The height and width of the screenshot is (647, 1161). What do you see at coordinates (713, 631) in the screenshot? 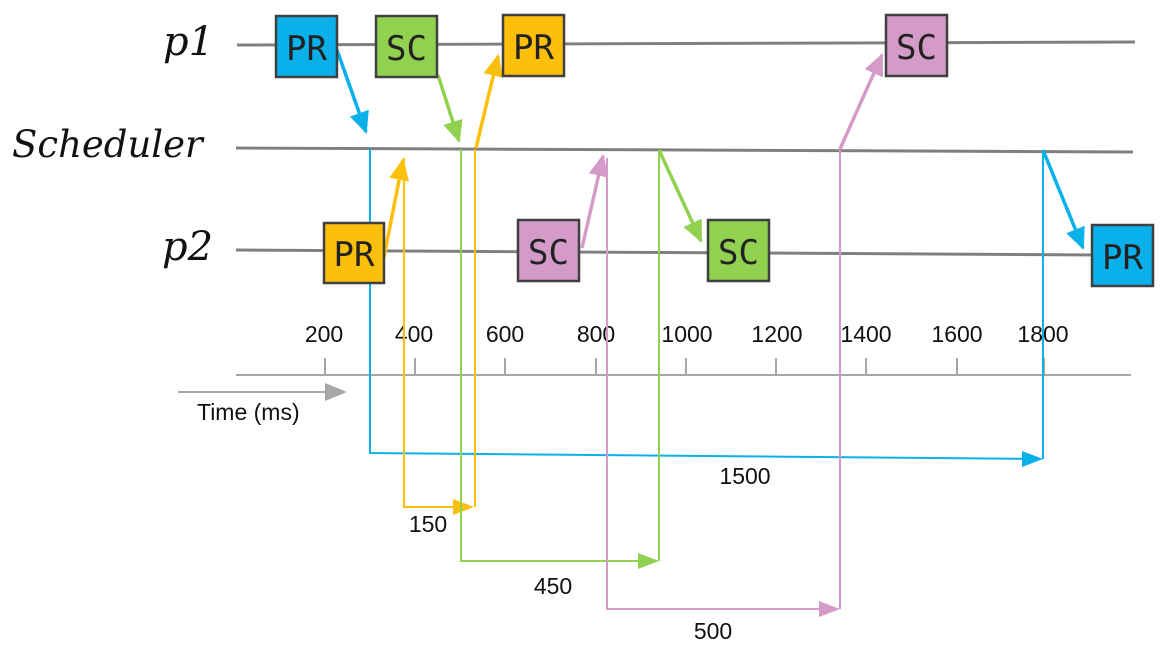
I see `duration-label-pink: 500` at bounding box center [713, 631].